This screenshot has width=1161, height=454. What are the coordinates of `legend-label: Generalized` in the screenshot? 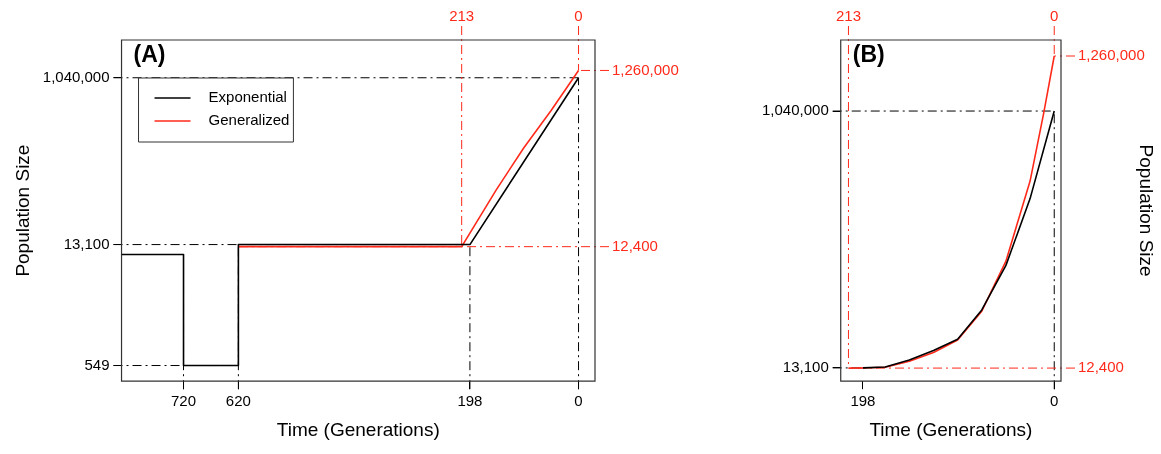 It's located at (249, 120).